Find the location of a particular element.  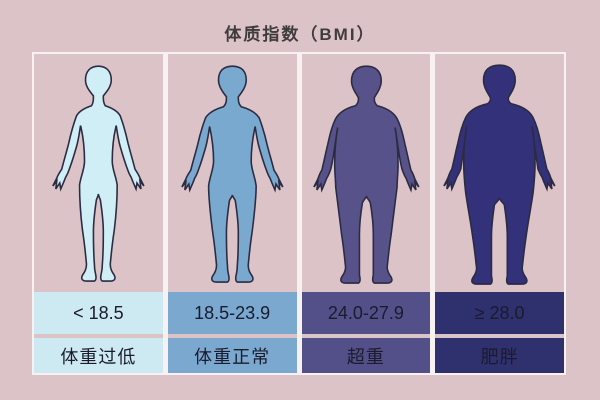

page-title: 体质指数（BMI） is located at coordinates (300, 34).